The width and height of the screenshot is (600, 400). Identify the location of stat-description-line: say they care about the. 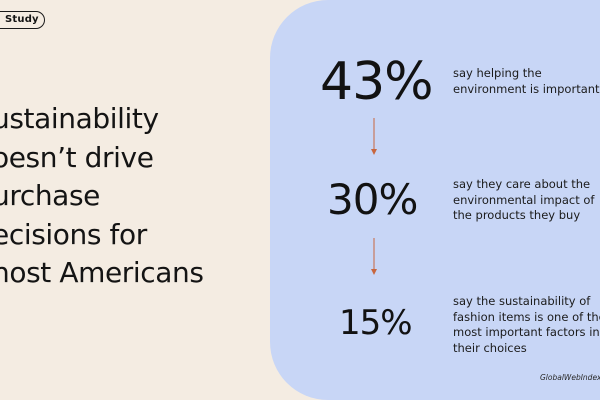
(522, 184).